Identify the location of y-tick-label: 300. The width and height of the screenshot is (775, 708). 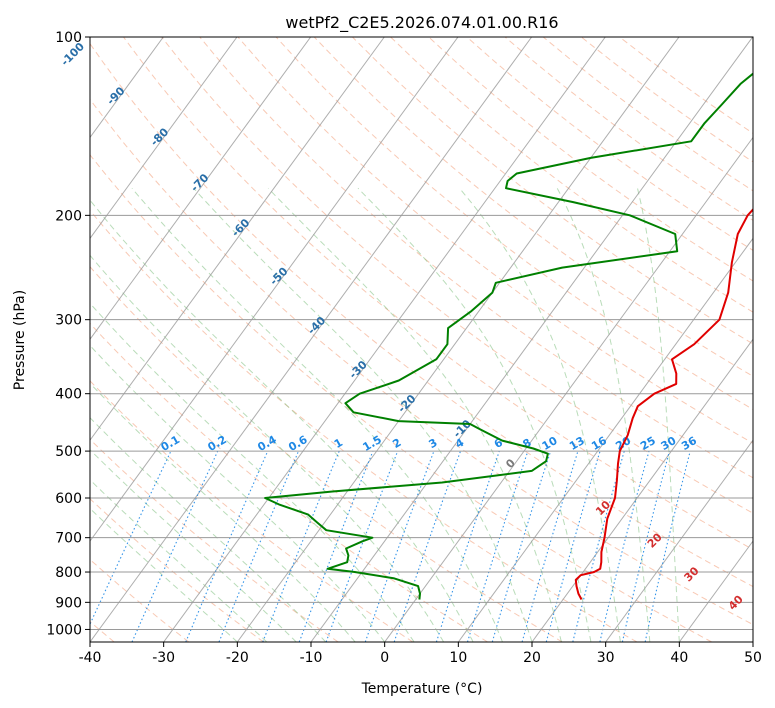
(68, 321).